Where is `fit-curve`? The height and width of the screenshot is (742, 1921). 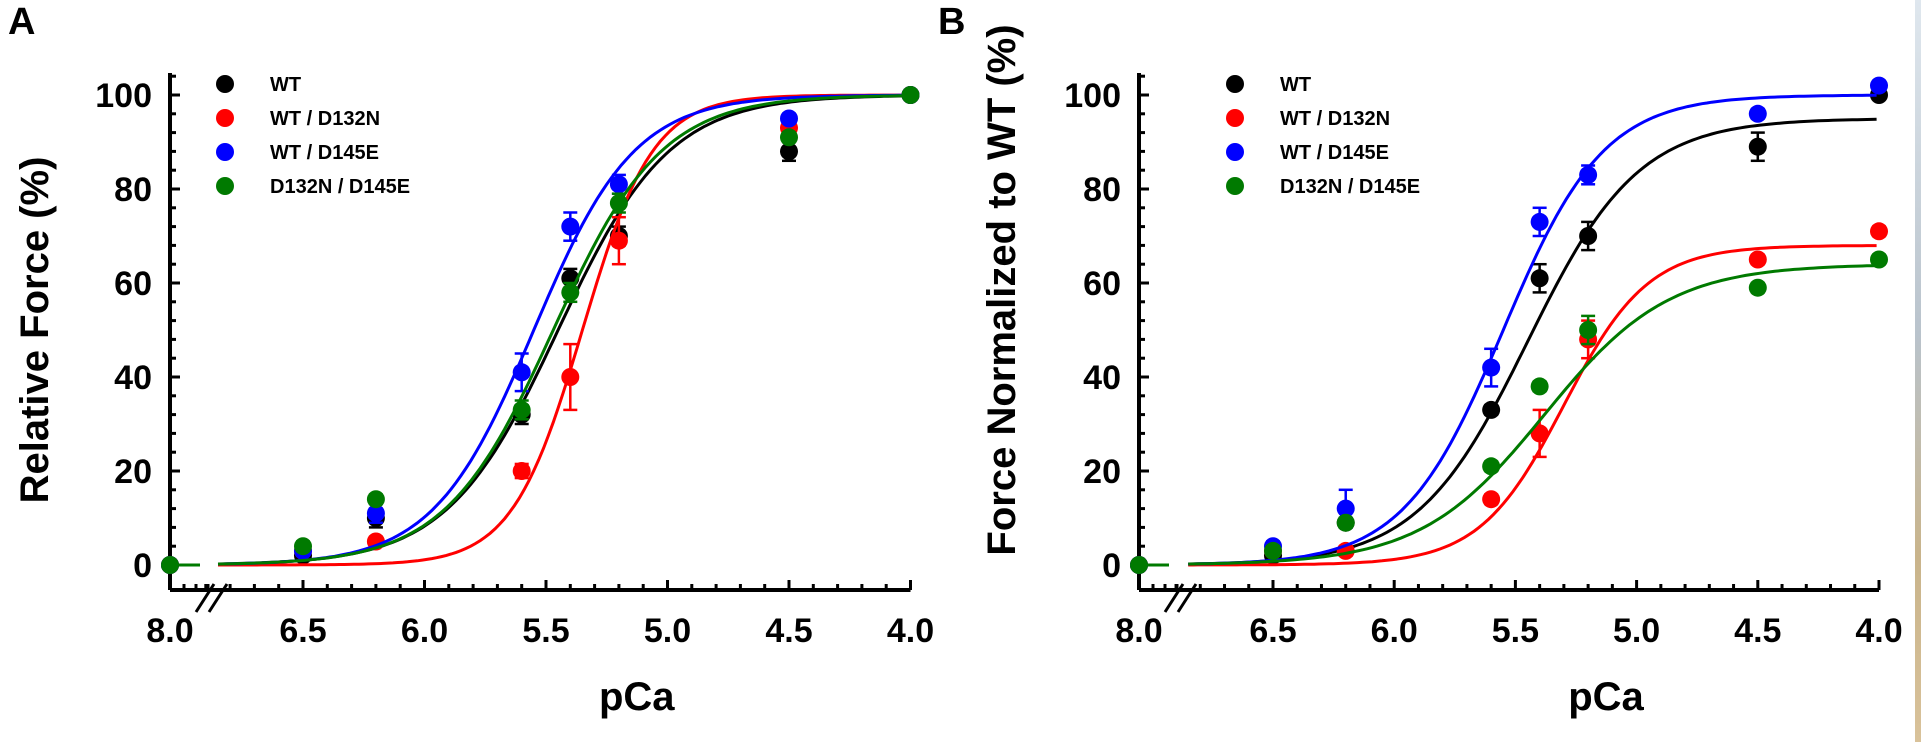 fit-curve is located at coordinates (1532, 415).